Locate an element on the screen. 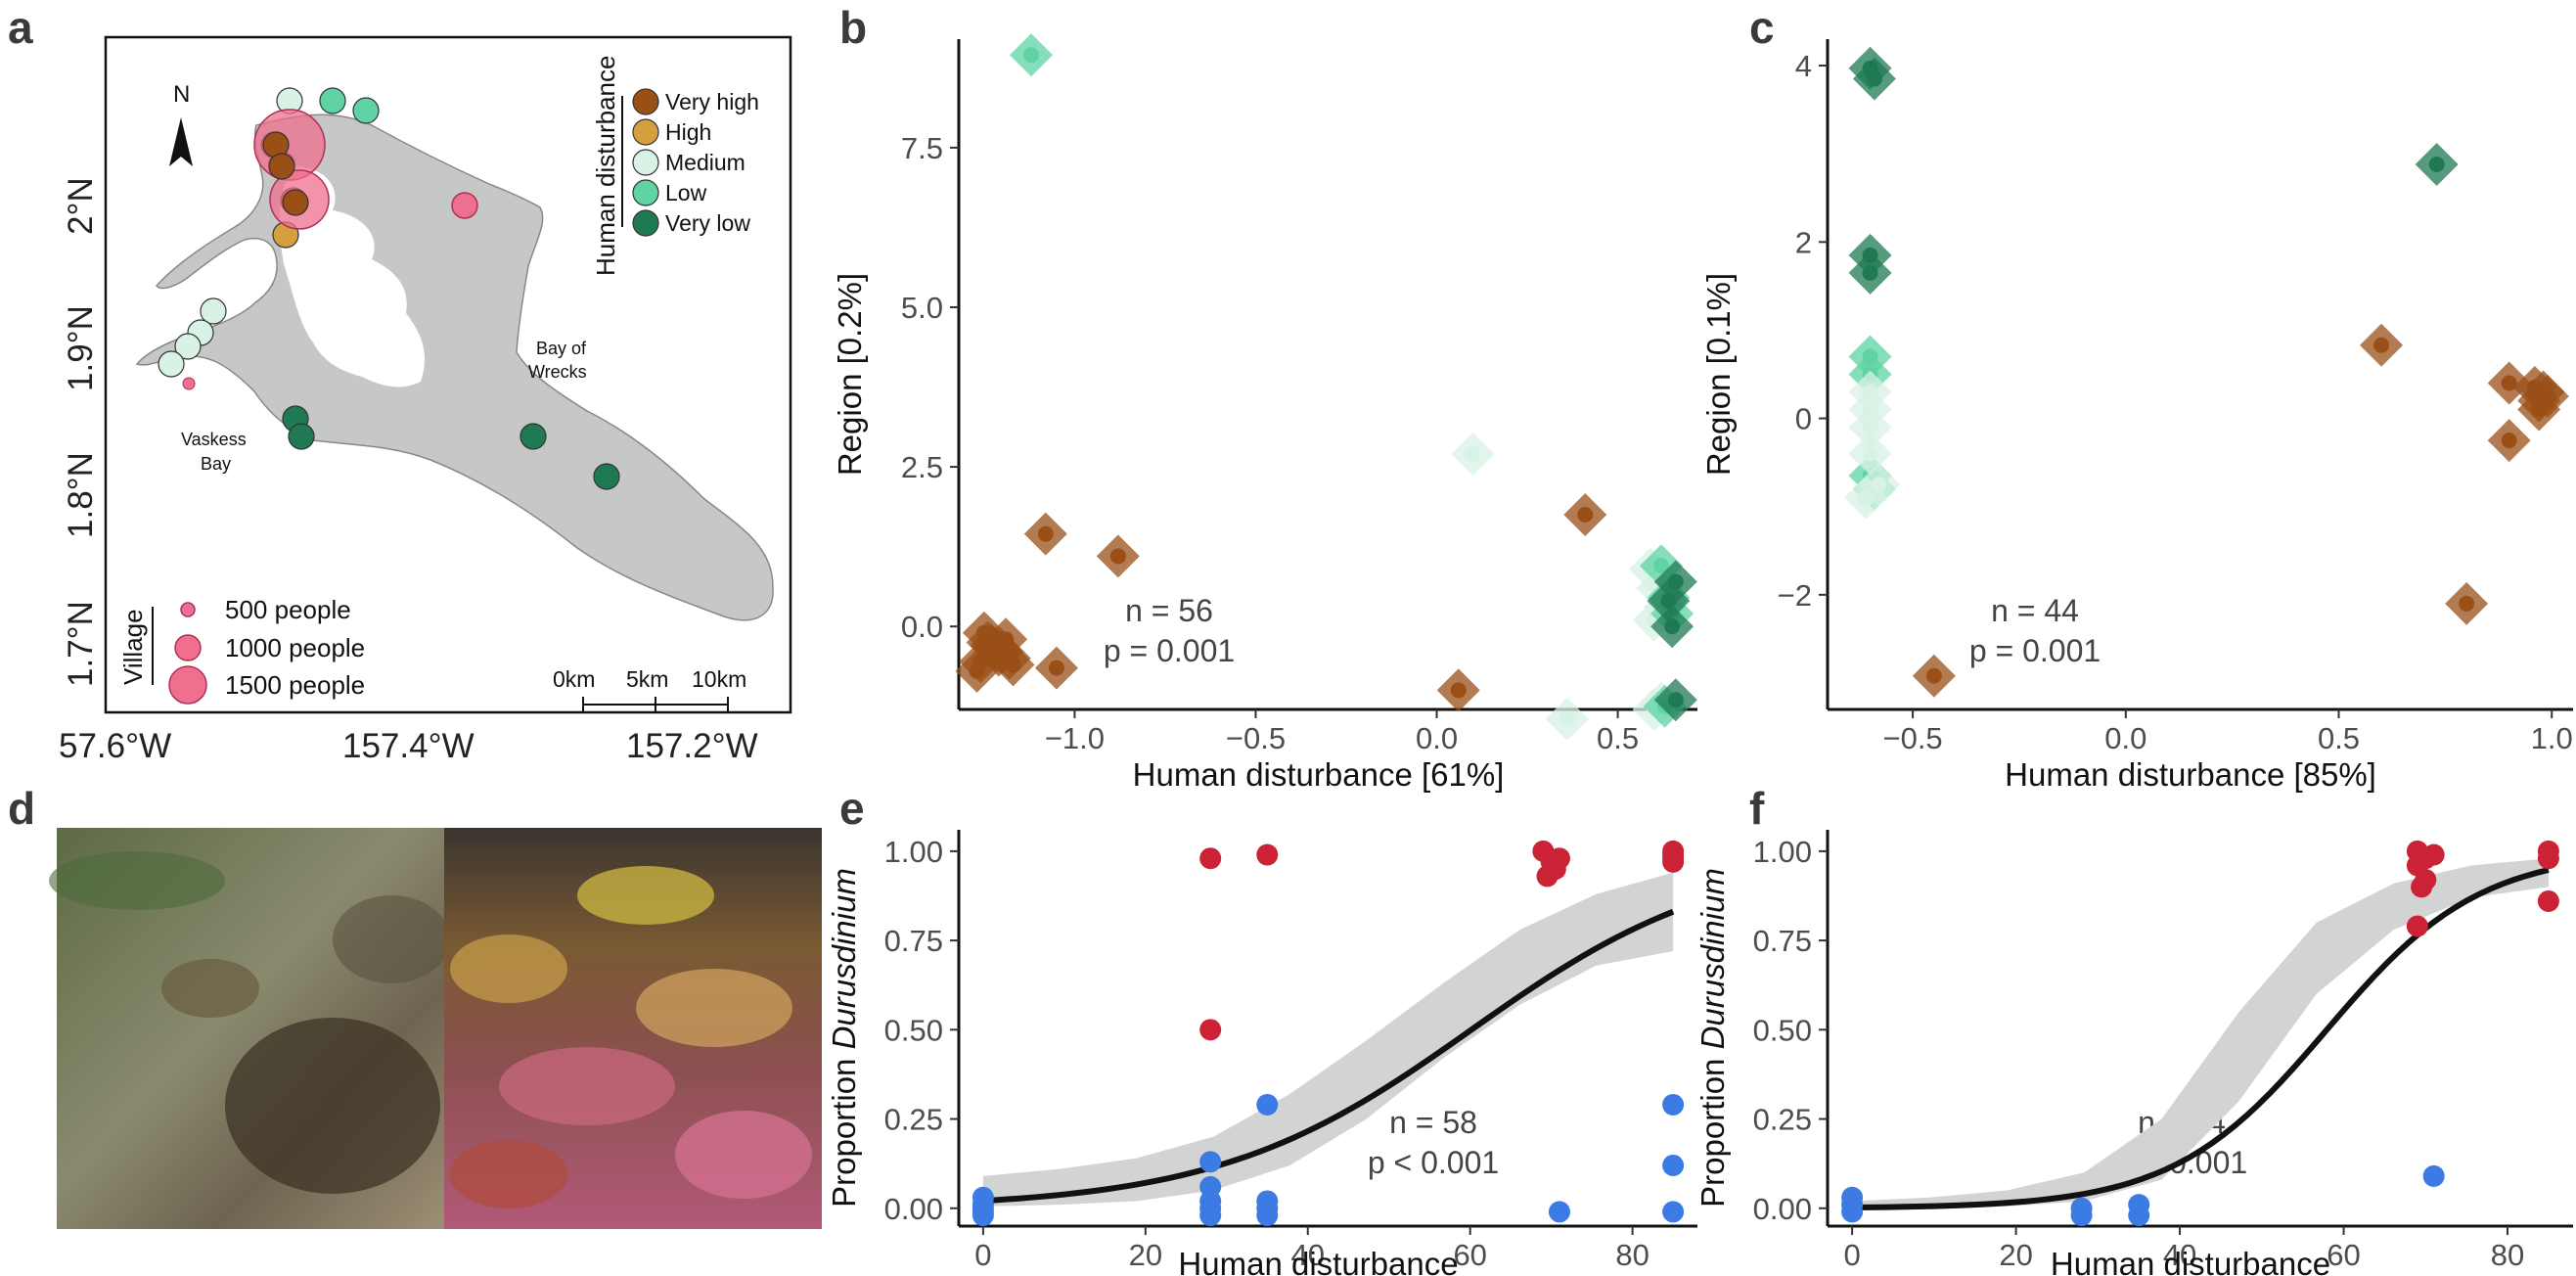 Image resolution: width=2576 pixels, height=1276 pixels. xtick-label-c-1: 0.0 is located at coordinates (2125, 738).